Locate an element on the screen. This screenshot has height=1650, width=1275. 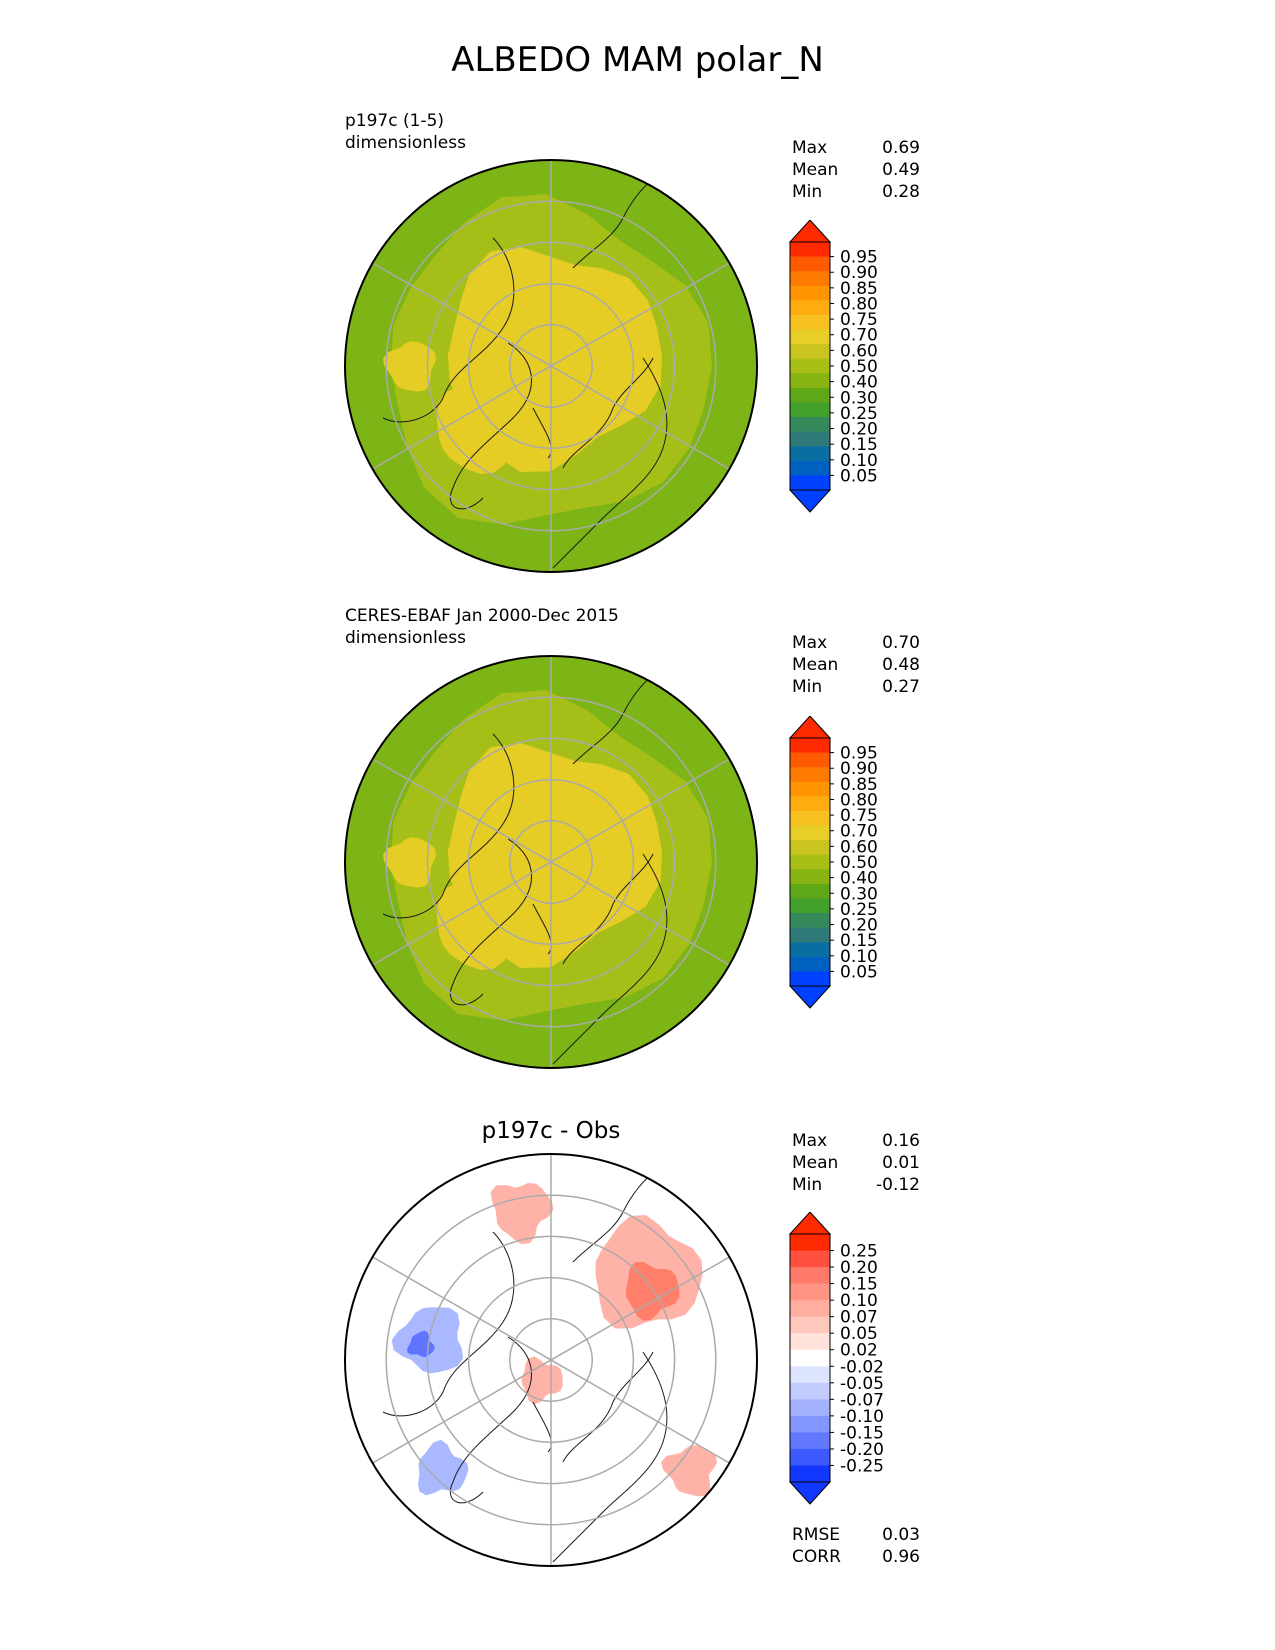
colorbar-tick-label: -0.20 is located at coordinates (862, 1450).